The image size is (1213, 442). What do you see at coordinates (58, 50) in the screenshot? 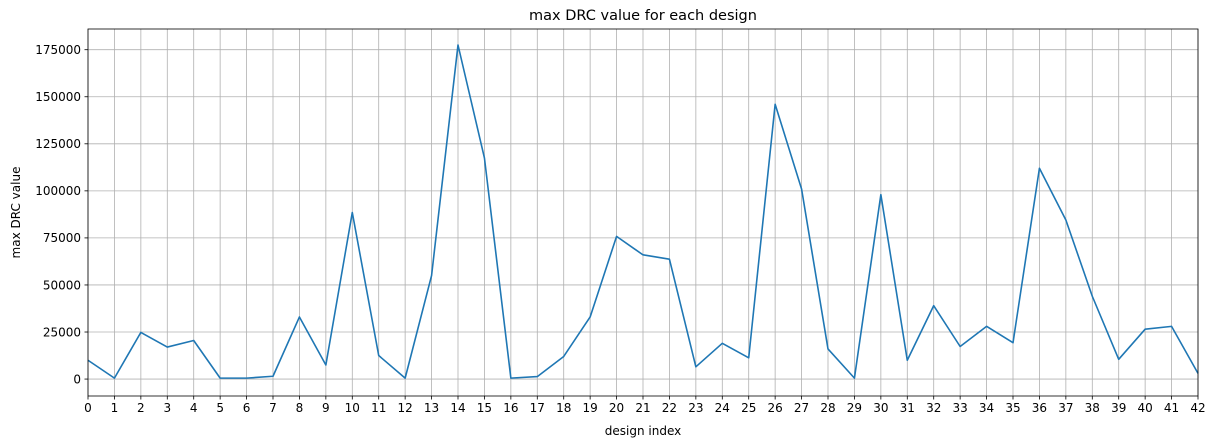
I see `y-tick-label: 175000` at bounding box center [58, 50].